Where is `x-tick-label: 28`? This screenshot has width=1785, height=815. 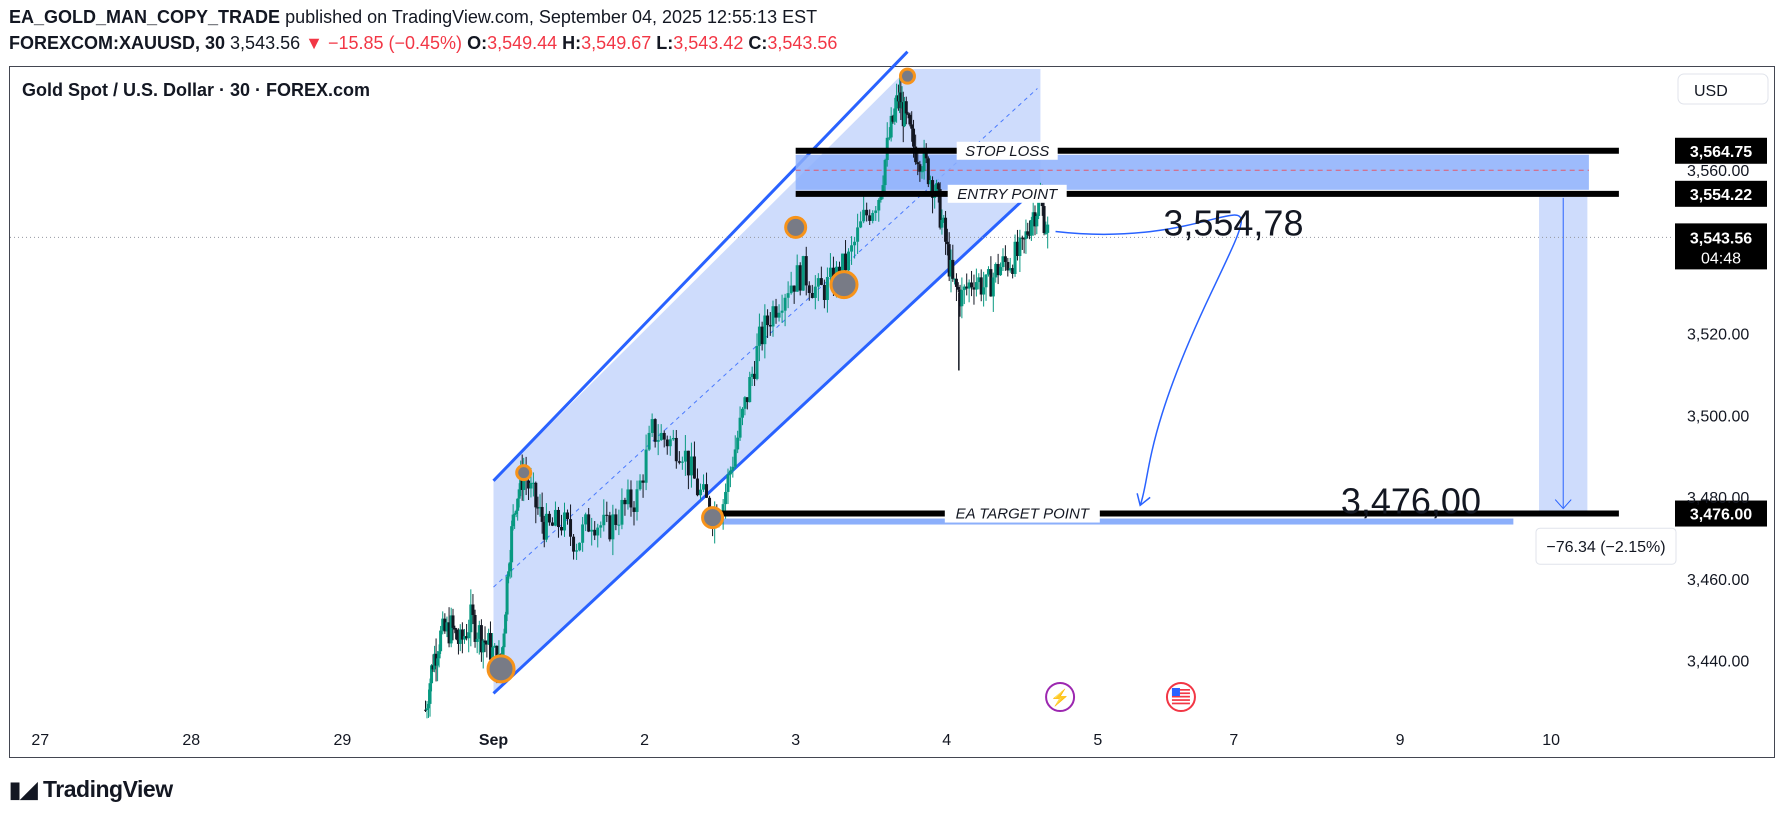 x-tick-label: 28 is located at coordinates (191, 740).